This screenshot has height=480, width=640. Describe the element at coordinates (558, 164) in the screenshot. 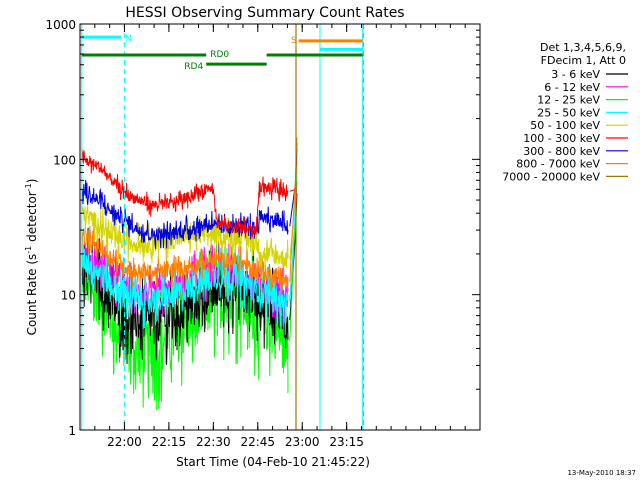

I see `legend-label: 800 - 7000 keV` at that location.